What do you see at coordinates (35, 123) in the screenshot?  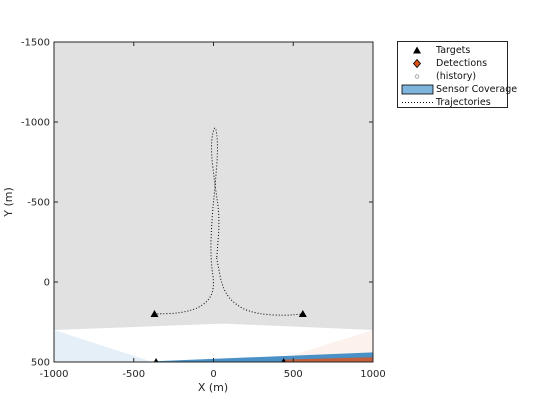 I see `y-tick-label: -1000` at bounding box center [35, 123].